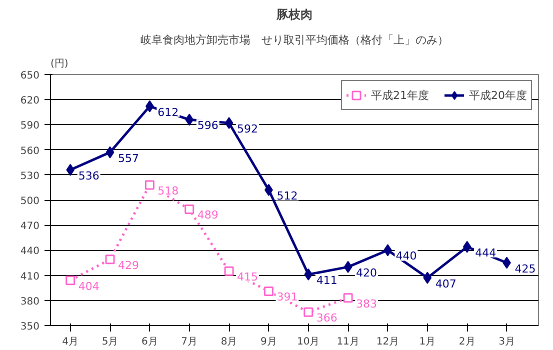 This screenshot has height=350, width=553. Describe the element at coordinates (247, 129) in the screenshot. I see `data-label: 592` at that location.